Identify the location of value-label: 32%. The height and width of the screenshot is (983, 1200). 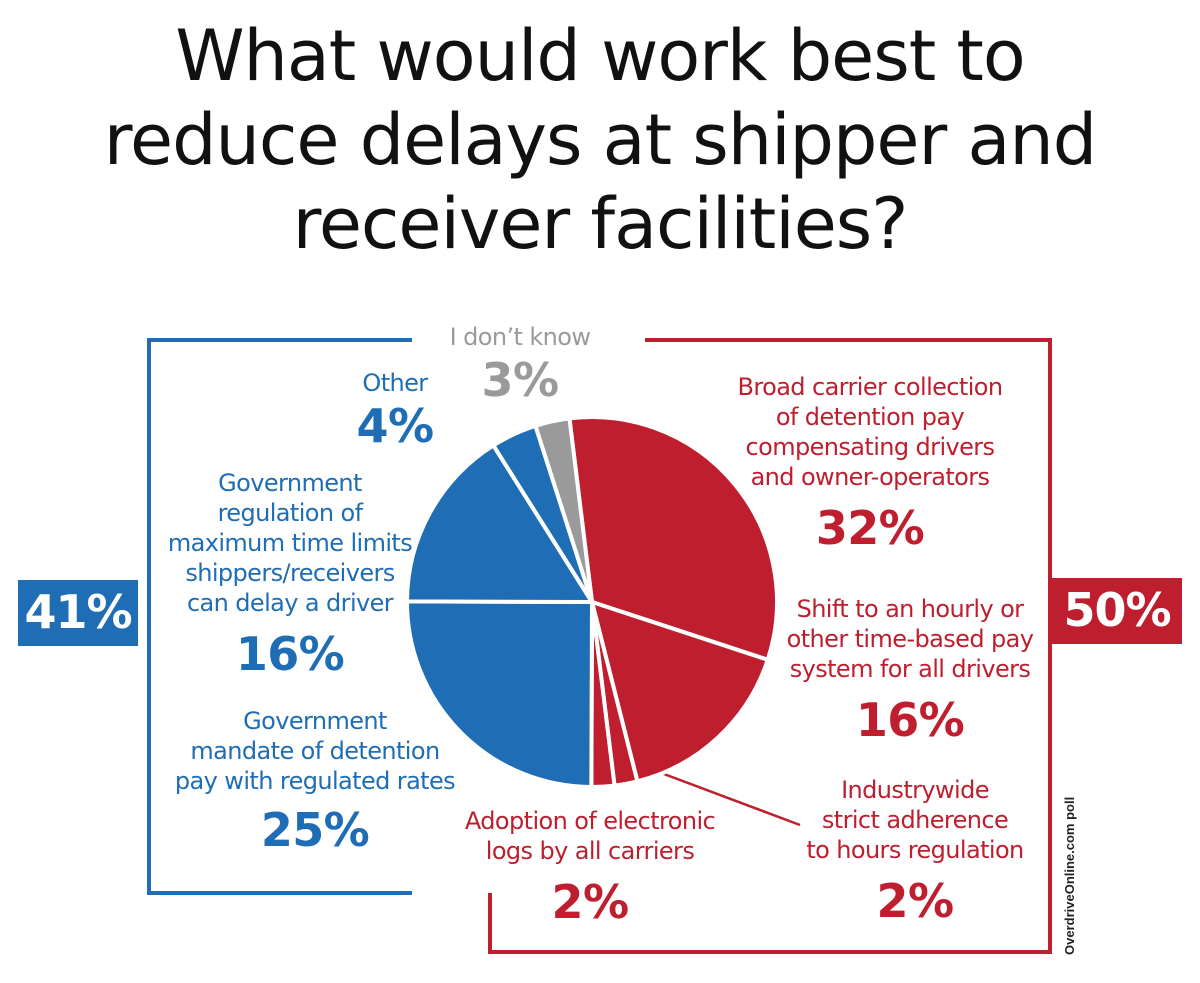
(870, 528).